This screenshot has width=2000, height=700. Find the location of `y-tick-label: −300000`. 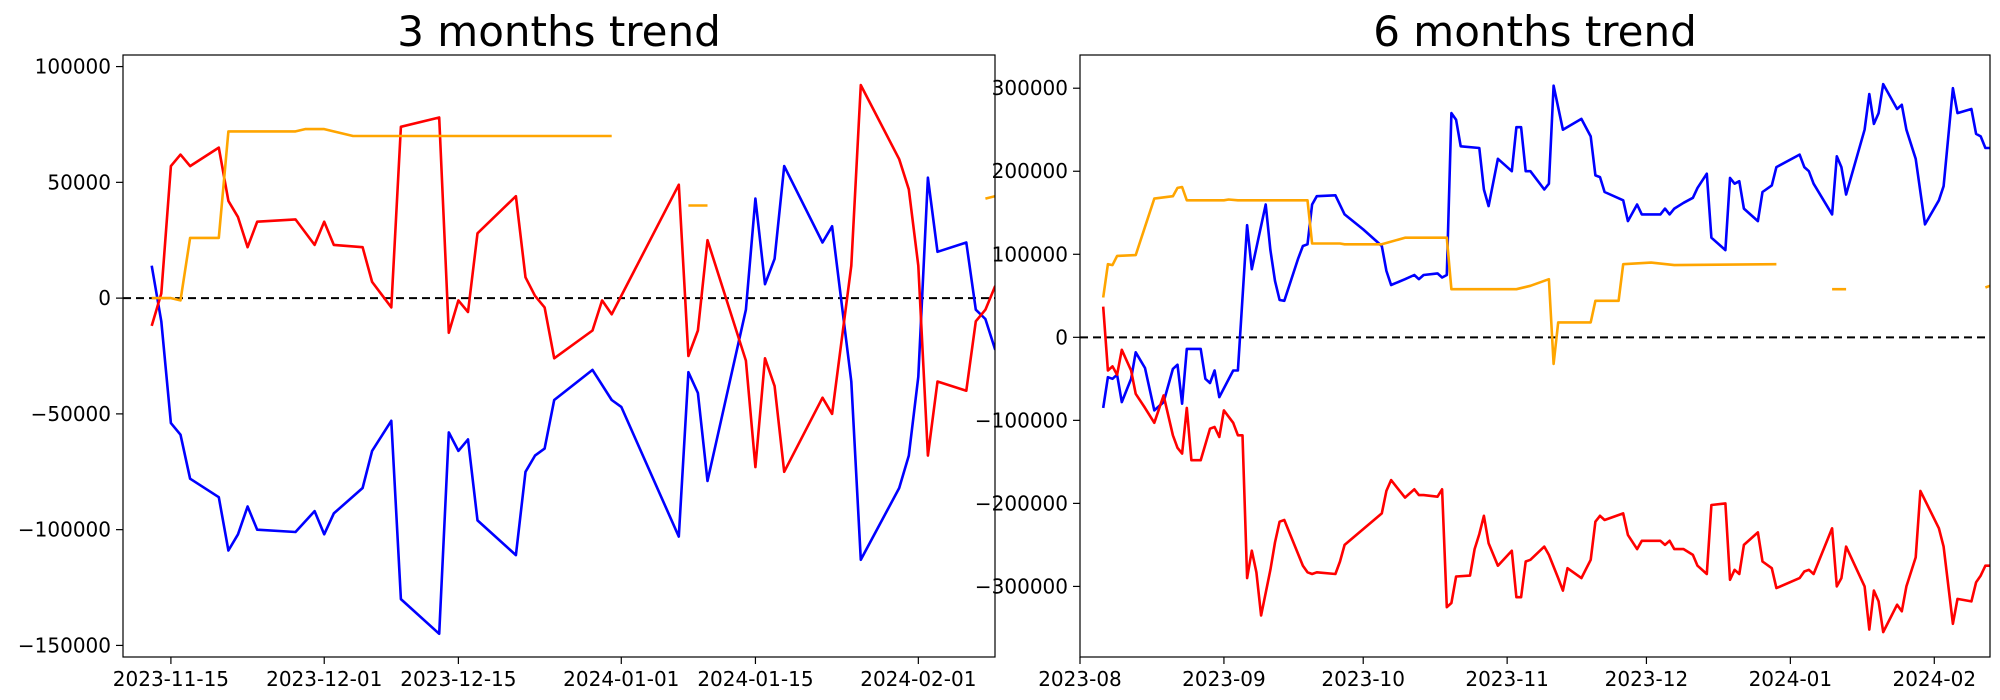

y-tick-label: −300000 is located at coordinates (1021, 586).